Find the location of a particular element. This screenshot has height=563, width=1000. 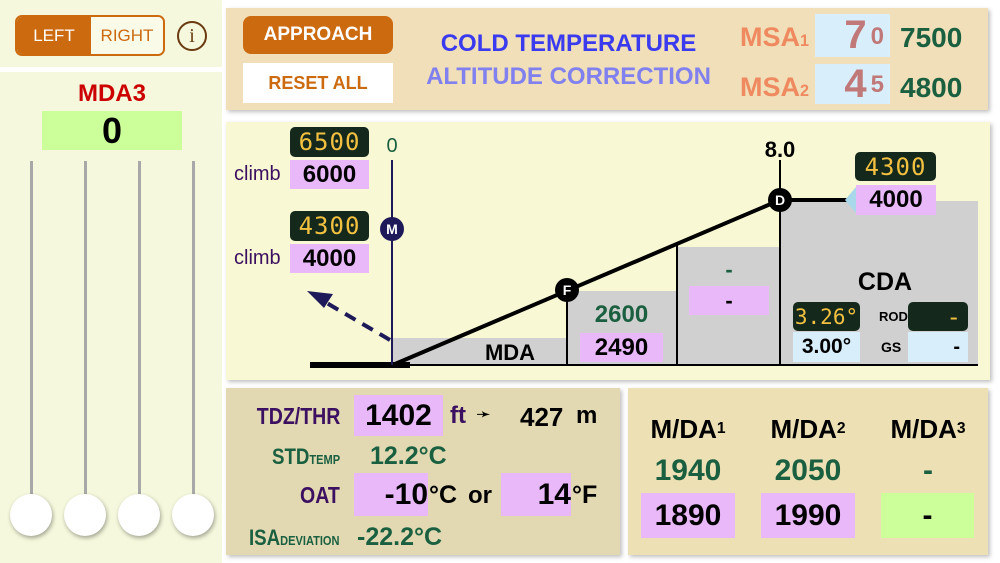

info-icon: i is located at coordinates (192, 36).